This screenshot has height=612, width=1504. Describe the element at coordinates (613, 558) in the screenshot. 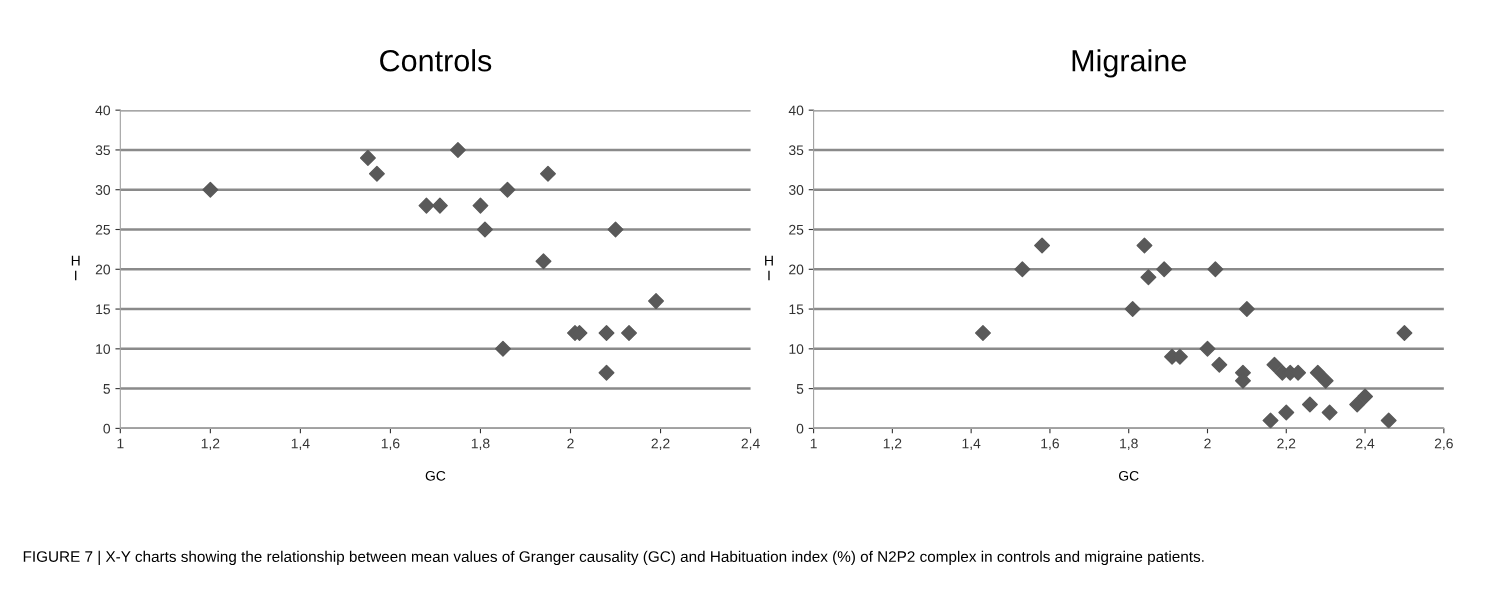

I see `caption: FIGURE 7 | X-Y charts showing the relationship between mean values of Granger causality (GC) and Habituation index (%) of N2P2 complex in controls and migraine patients.` at that location.